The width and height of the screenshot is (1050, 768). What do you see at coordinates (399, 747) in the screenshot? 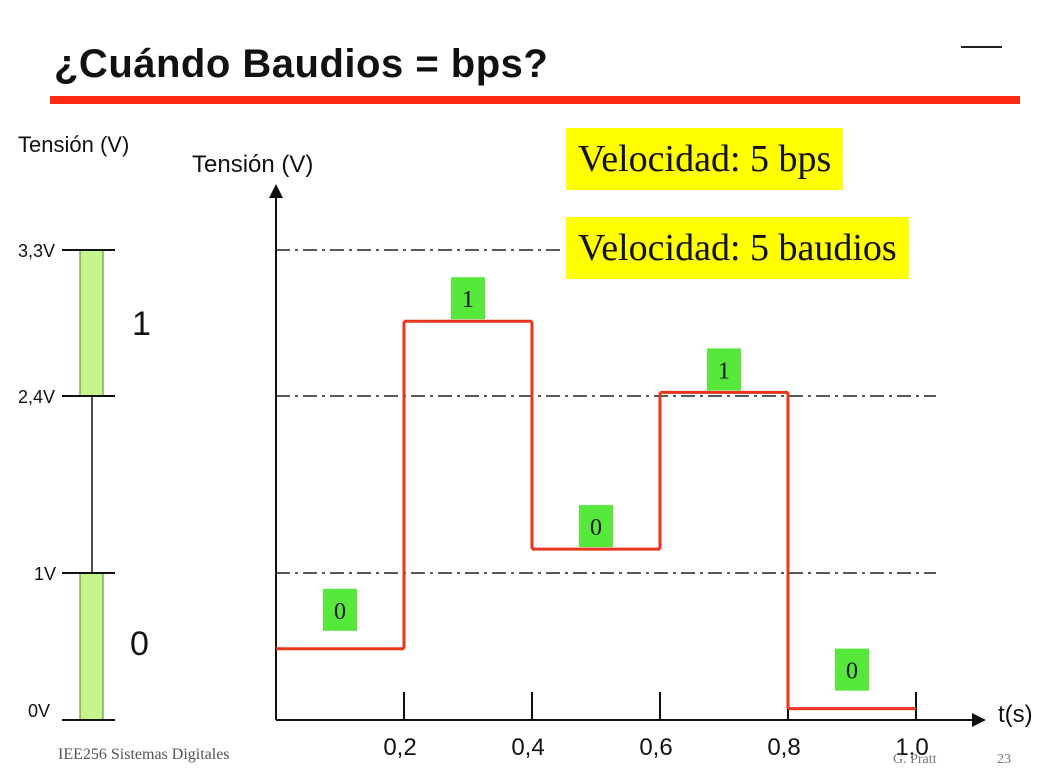
I see `x-tick-label: 0,2` at bounding box center [399, 747].